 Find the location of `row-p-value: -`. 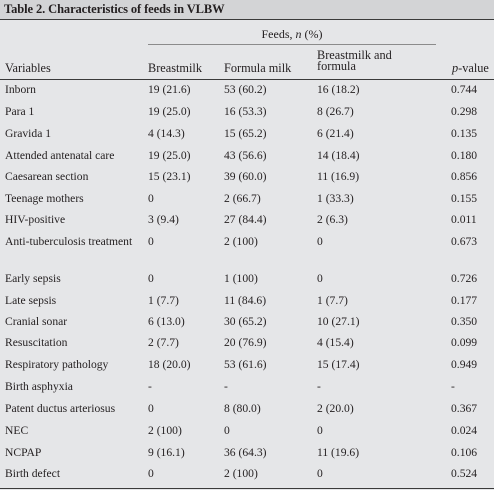

row-p-value: - is located at coordinates (453, 386).